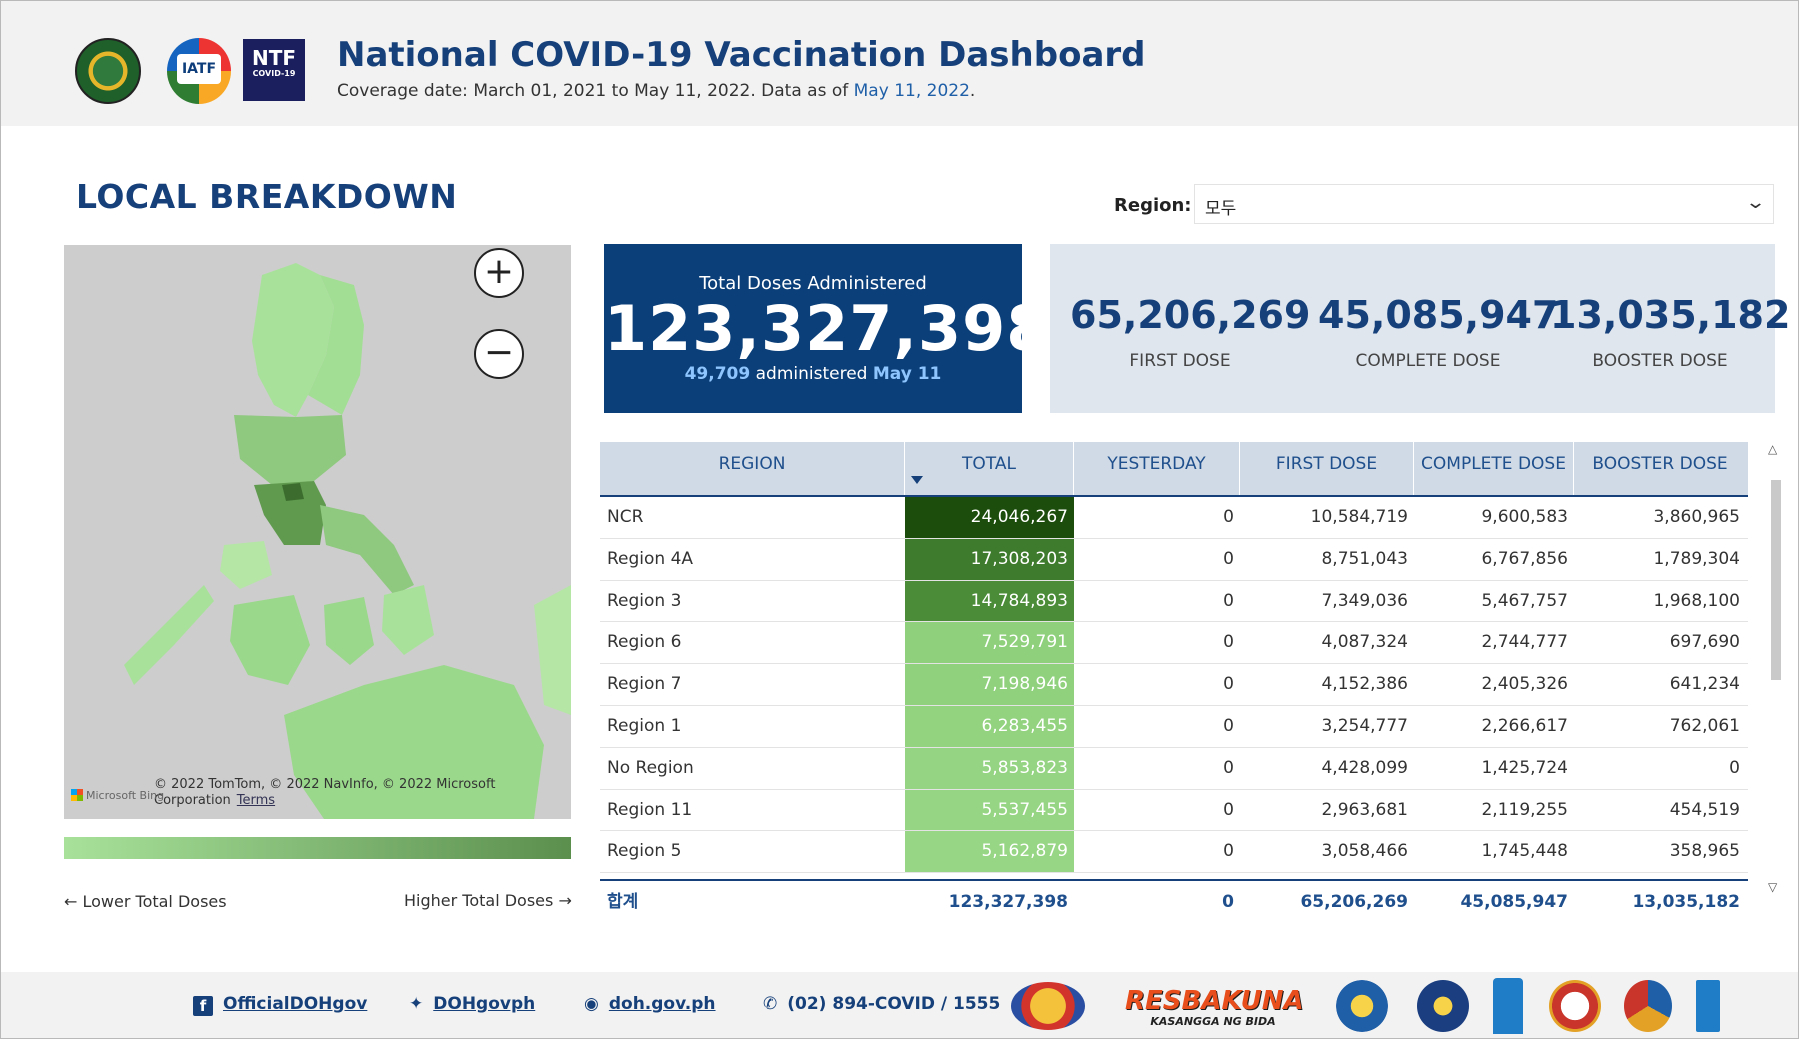 The width and height of the screenshot is (1799, 1039). Describe the element at coordinates (989, 684) in the screenshot. I see `total-cell: 7,198,946` at that location.